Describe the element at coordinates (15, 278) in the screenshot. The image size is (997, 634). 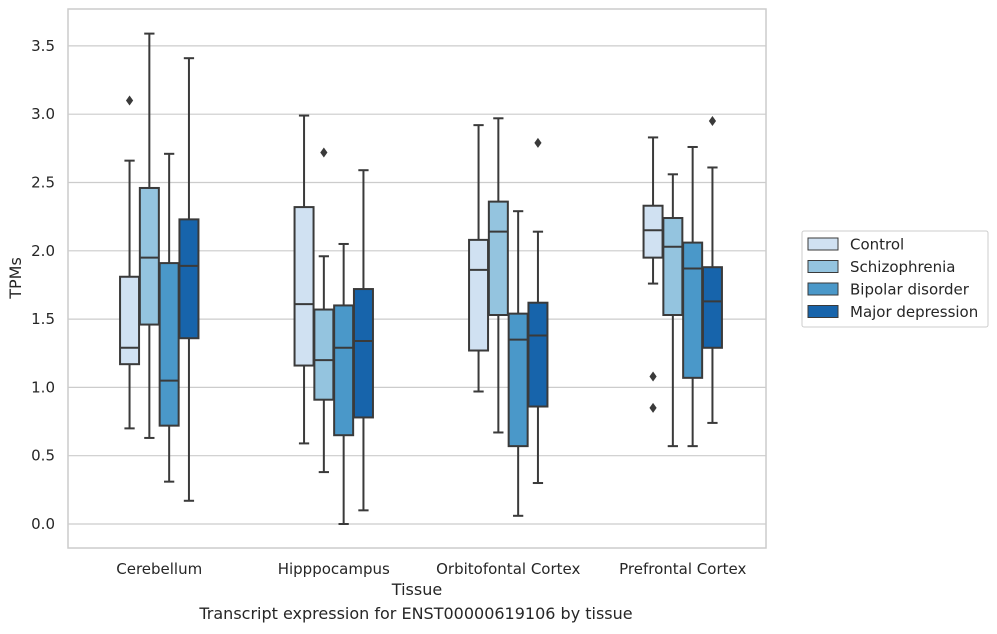
I see `y-axis-label: TPMs` at that location.